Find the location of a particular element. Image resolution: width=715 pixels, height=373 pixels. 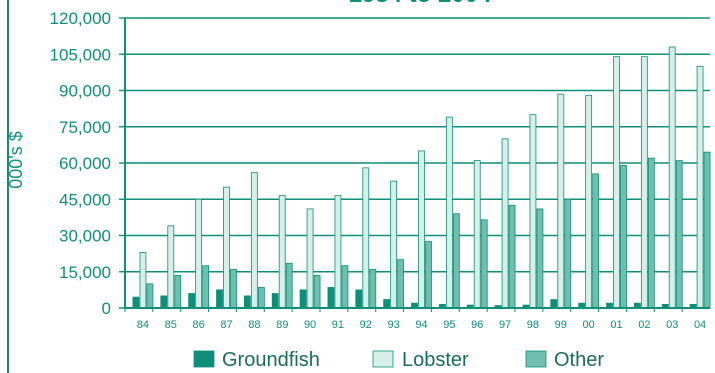

legend-label: Other is located at coordinates (579, 360).